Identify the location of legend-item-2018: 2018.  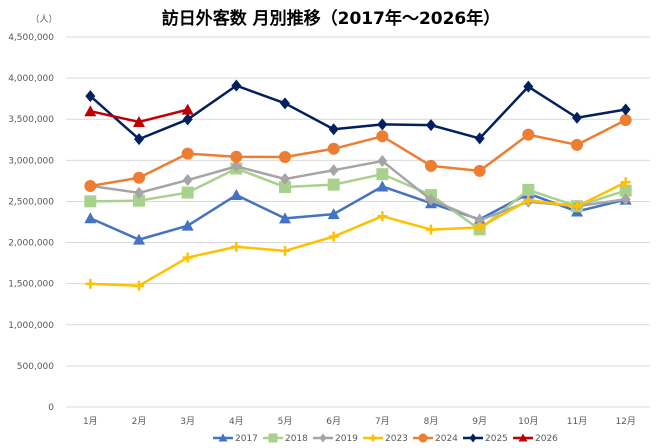
(285, 438).